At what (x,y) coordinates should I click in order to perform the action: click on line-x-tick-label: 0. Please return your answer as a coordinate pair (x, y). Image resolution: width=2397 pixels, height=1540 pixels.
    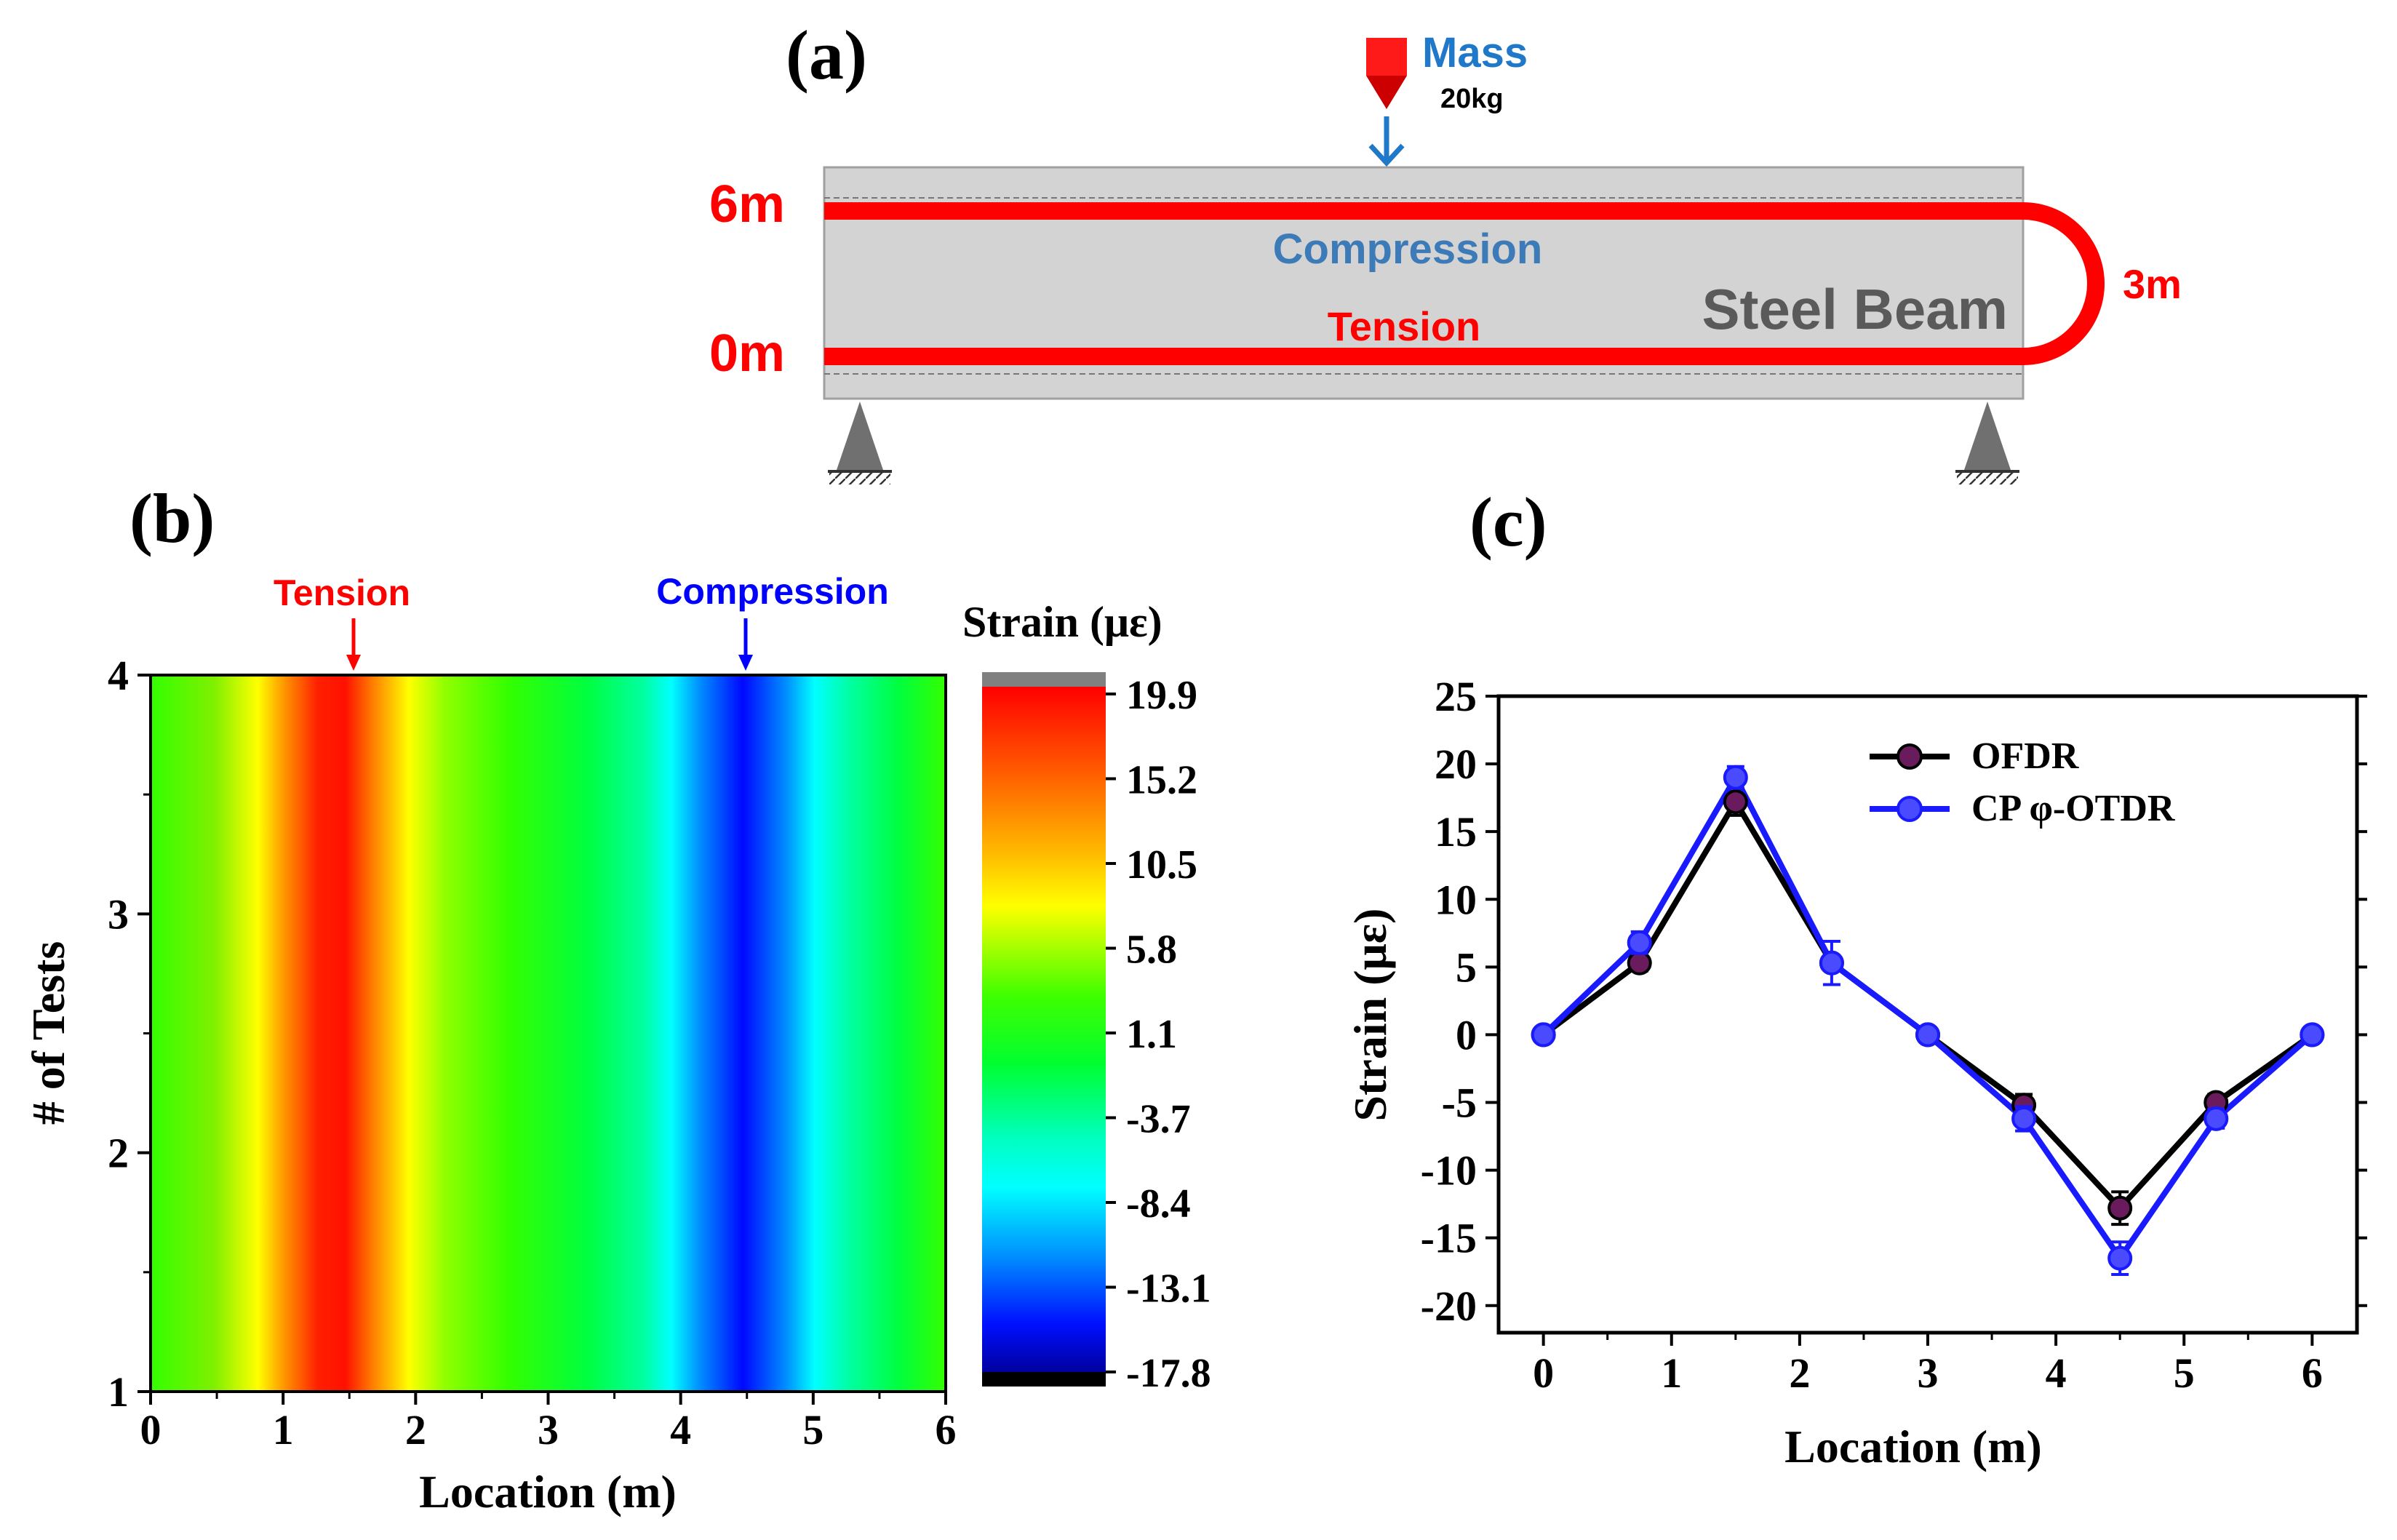
    Looking at the image, I should click on (1543, 1373).